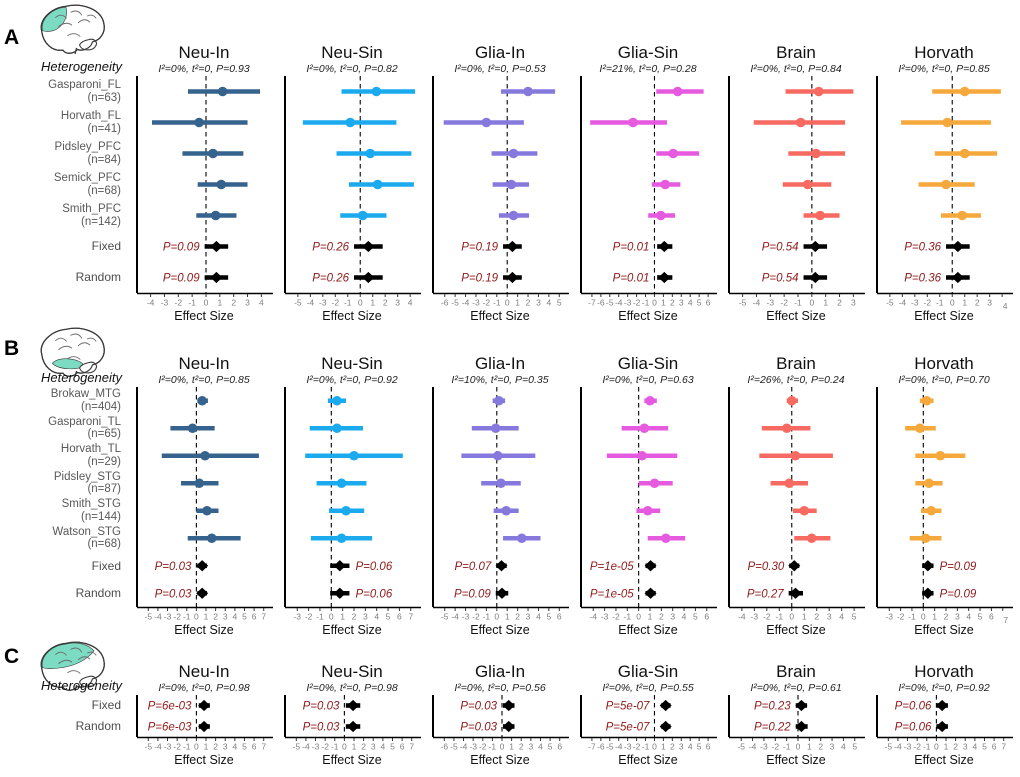  What do you see at coordinates (631, 248) in the screenshot?
I see `p-value-label: P=0.01` at bounding box center [631, 248].